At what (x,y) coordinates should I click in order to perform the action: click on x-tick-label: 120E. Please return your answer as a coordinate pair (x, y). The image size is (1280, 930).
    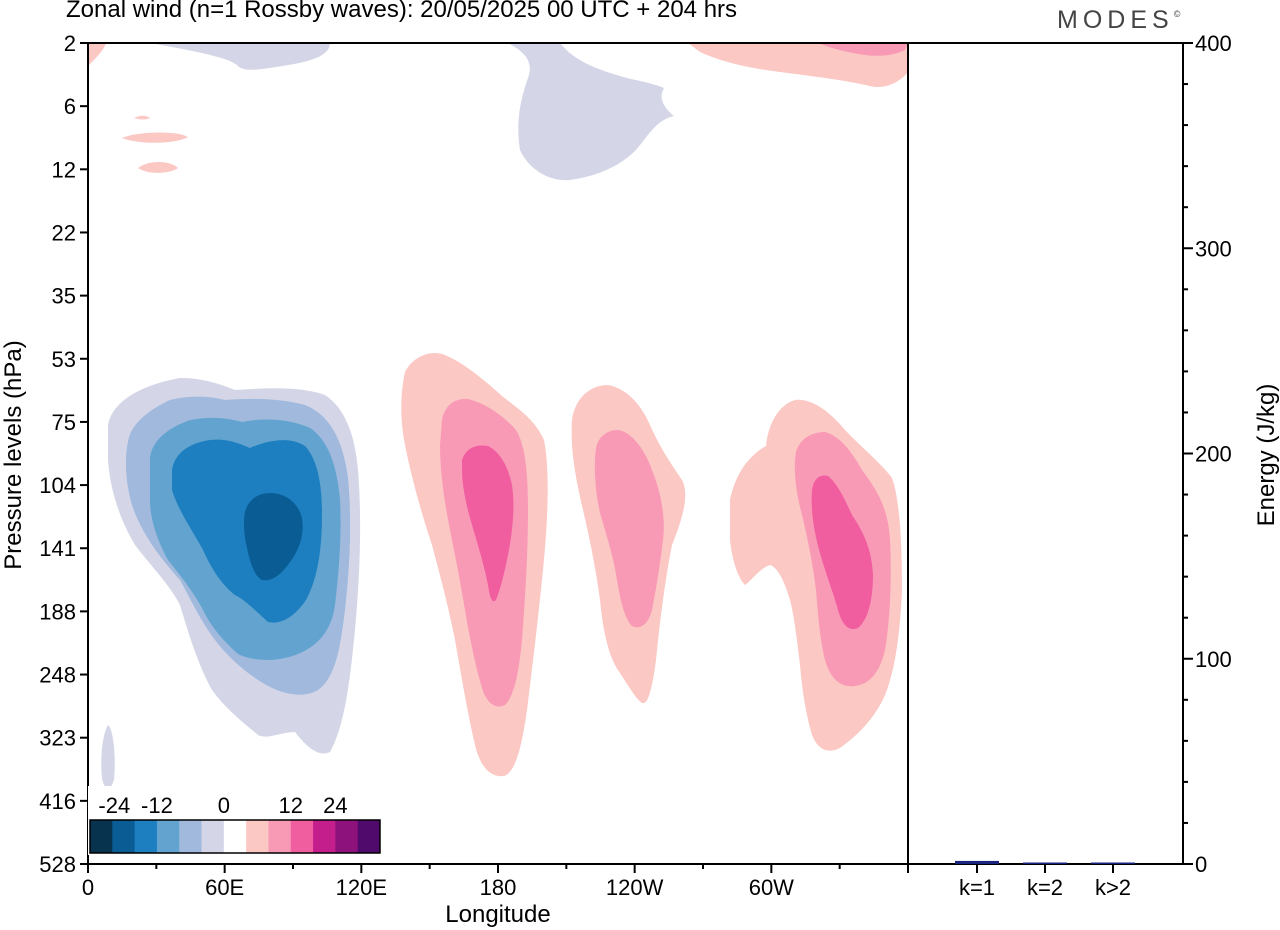
    Looking at the image, I should click on (361, 887).